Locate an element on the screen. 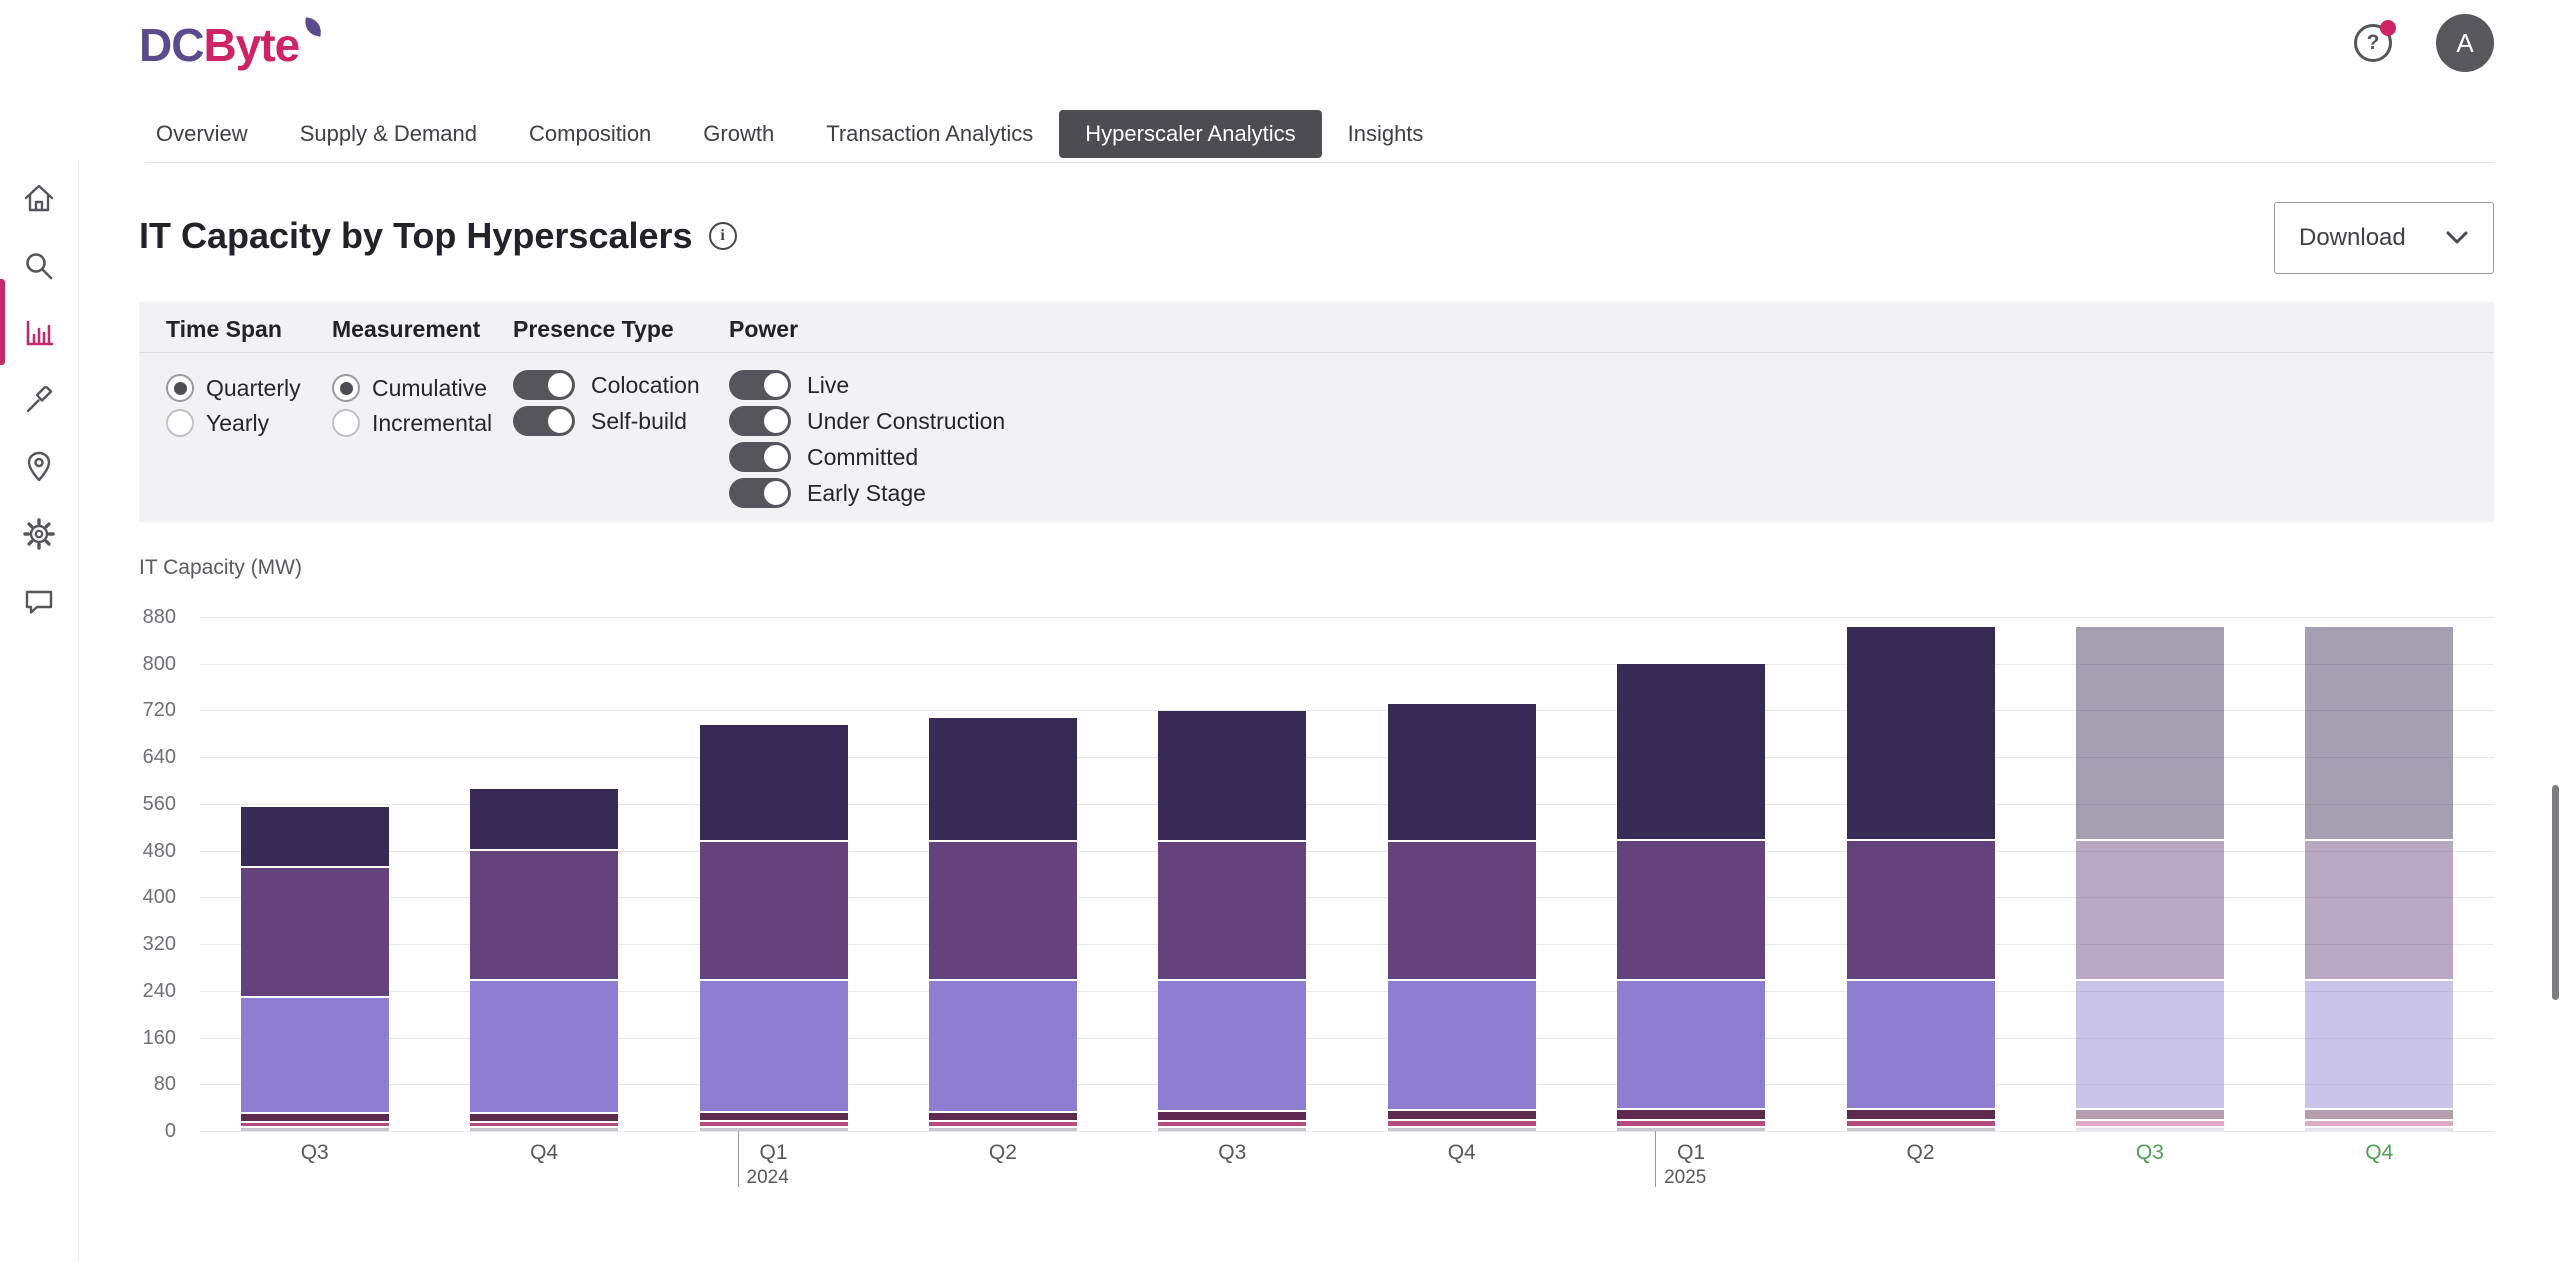 The height and width of the screenshot is (1262, 2560). tab-composition: Composition is located at coordinates (590, 133).